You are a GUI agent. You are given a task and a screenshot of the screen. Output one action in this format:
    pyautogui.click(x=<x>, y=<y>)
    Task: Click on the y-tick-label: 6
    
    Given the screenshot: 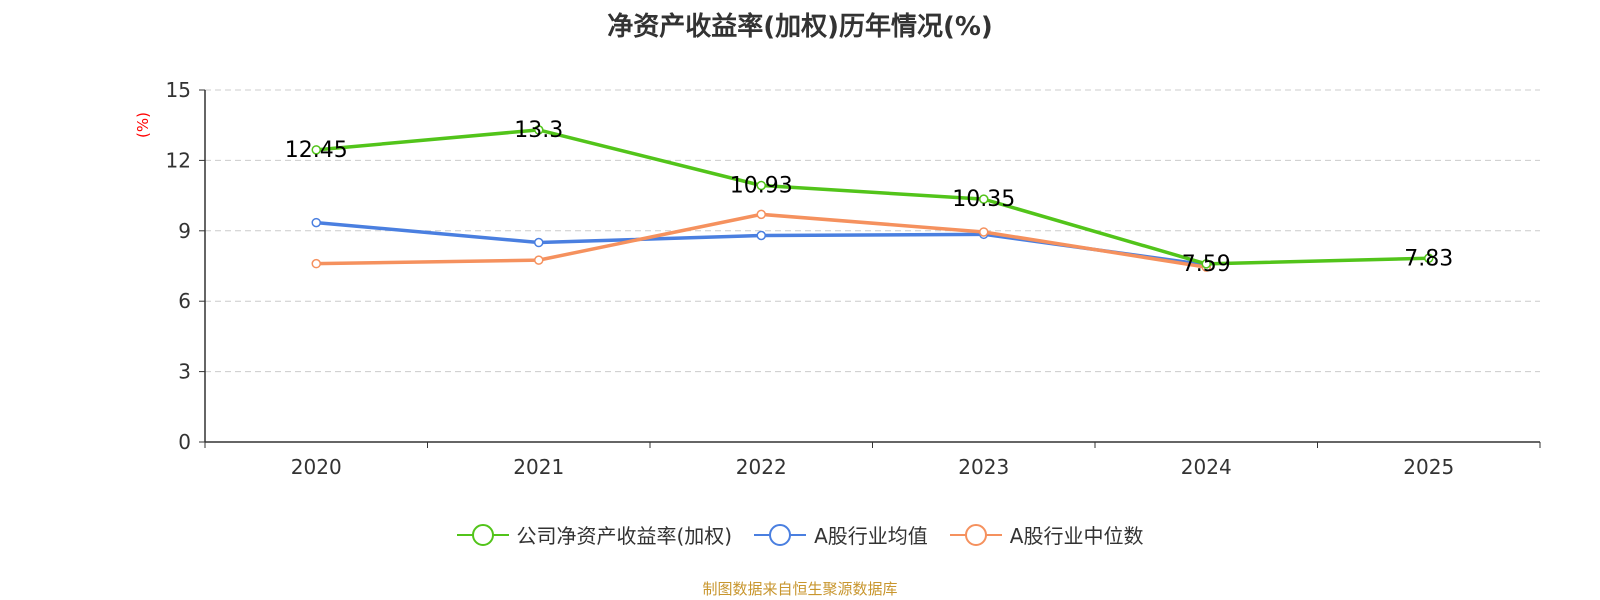 What is the action you would take?
    pyautogui.click(x=184, y=301)
    